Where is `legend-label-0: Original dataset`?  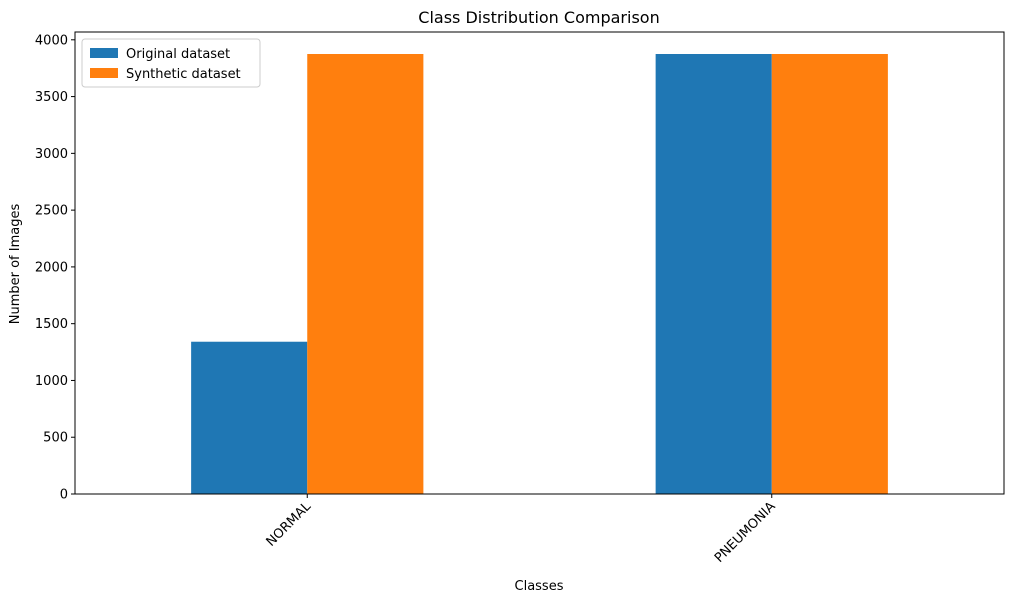 legend-label-0: Original dataset is located at coordinates (178, 54).